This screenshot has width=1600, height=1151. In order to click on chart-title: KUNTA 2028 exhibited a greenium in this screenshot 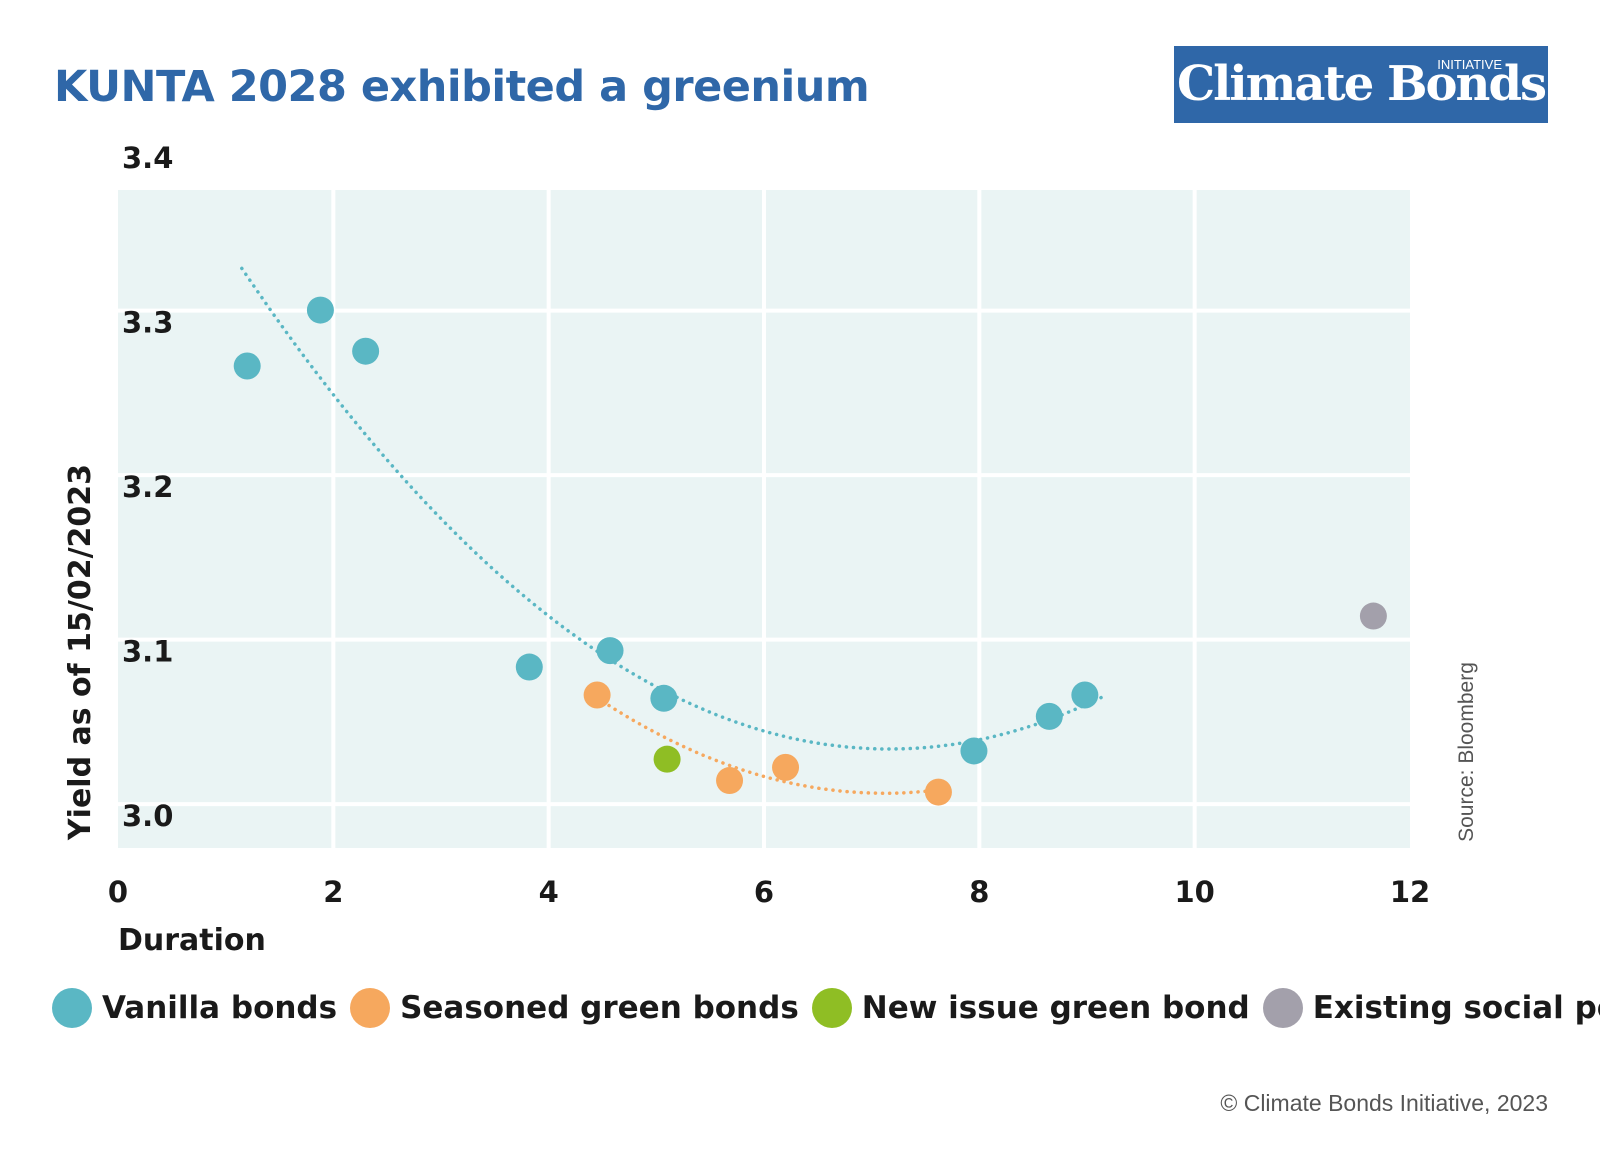, I will do `click(462, 87)`.